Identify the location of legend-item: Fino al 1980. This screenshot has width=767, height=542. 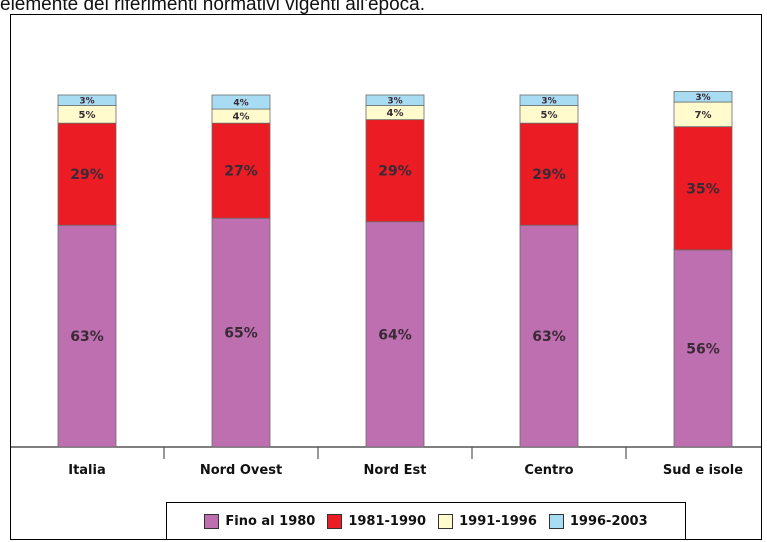
(260, 521).